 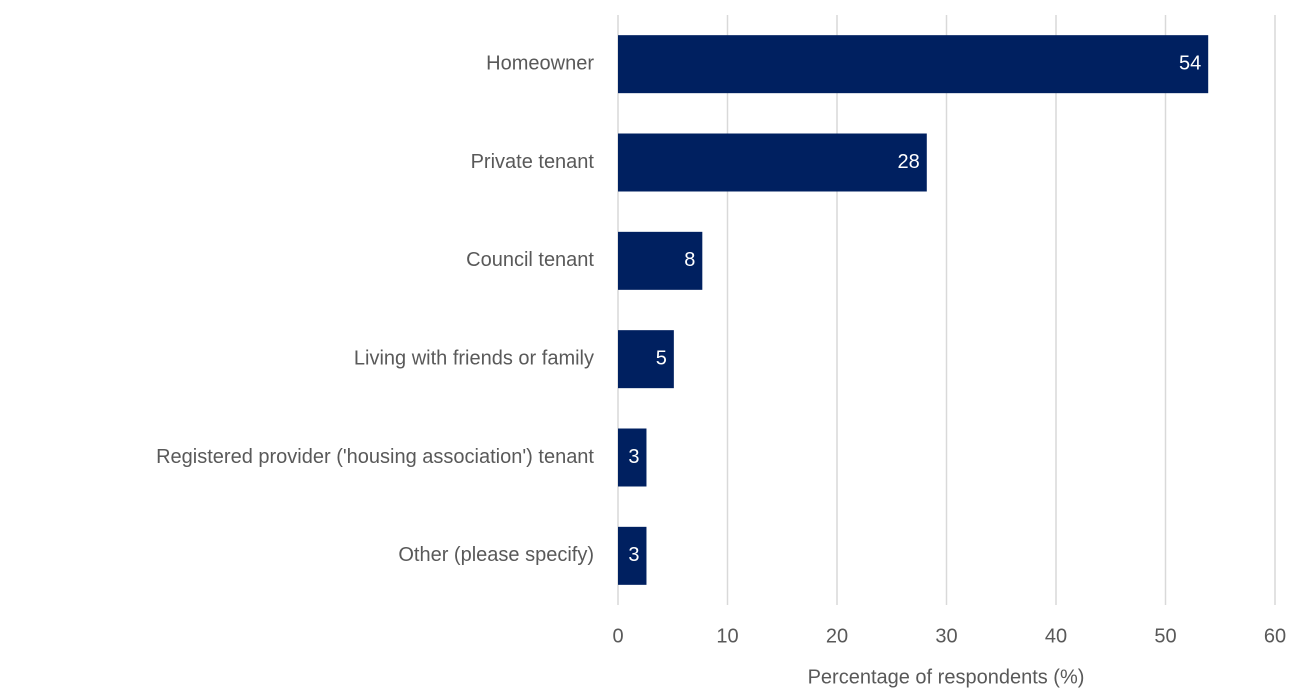 I want to click on y-tick-label: Living with friends or family, so click(x=474, y=358).